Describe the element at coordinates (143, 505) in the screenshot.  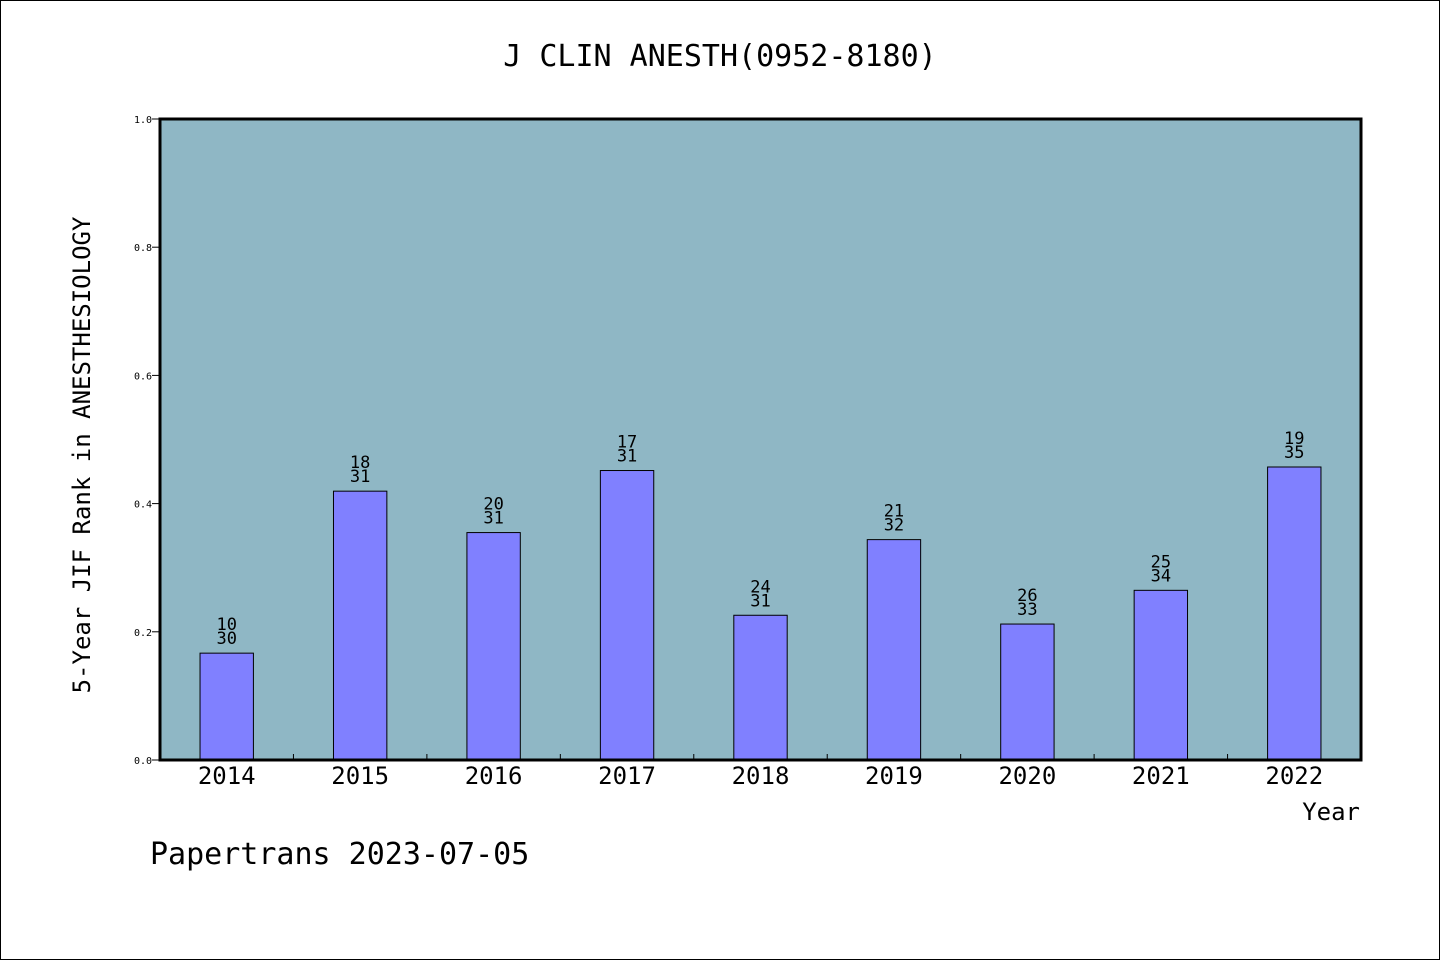
I see `y-tick-label: 0.4` at that location.